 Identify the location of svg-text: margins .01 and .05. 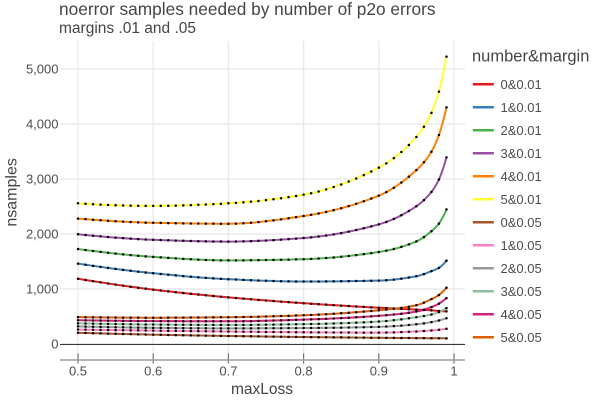
(127, 28).